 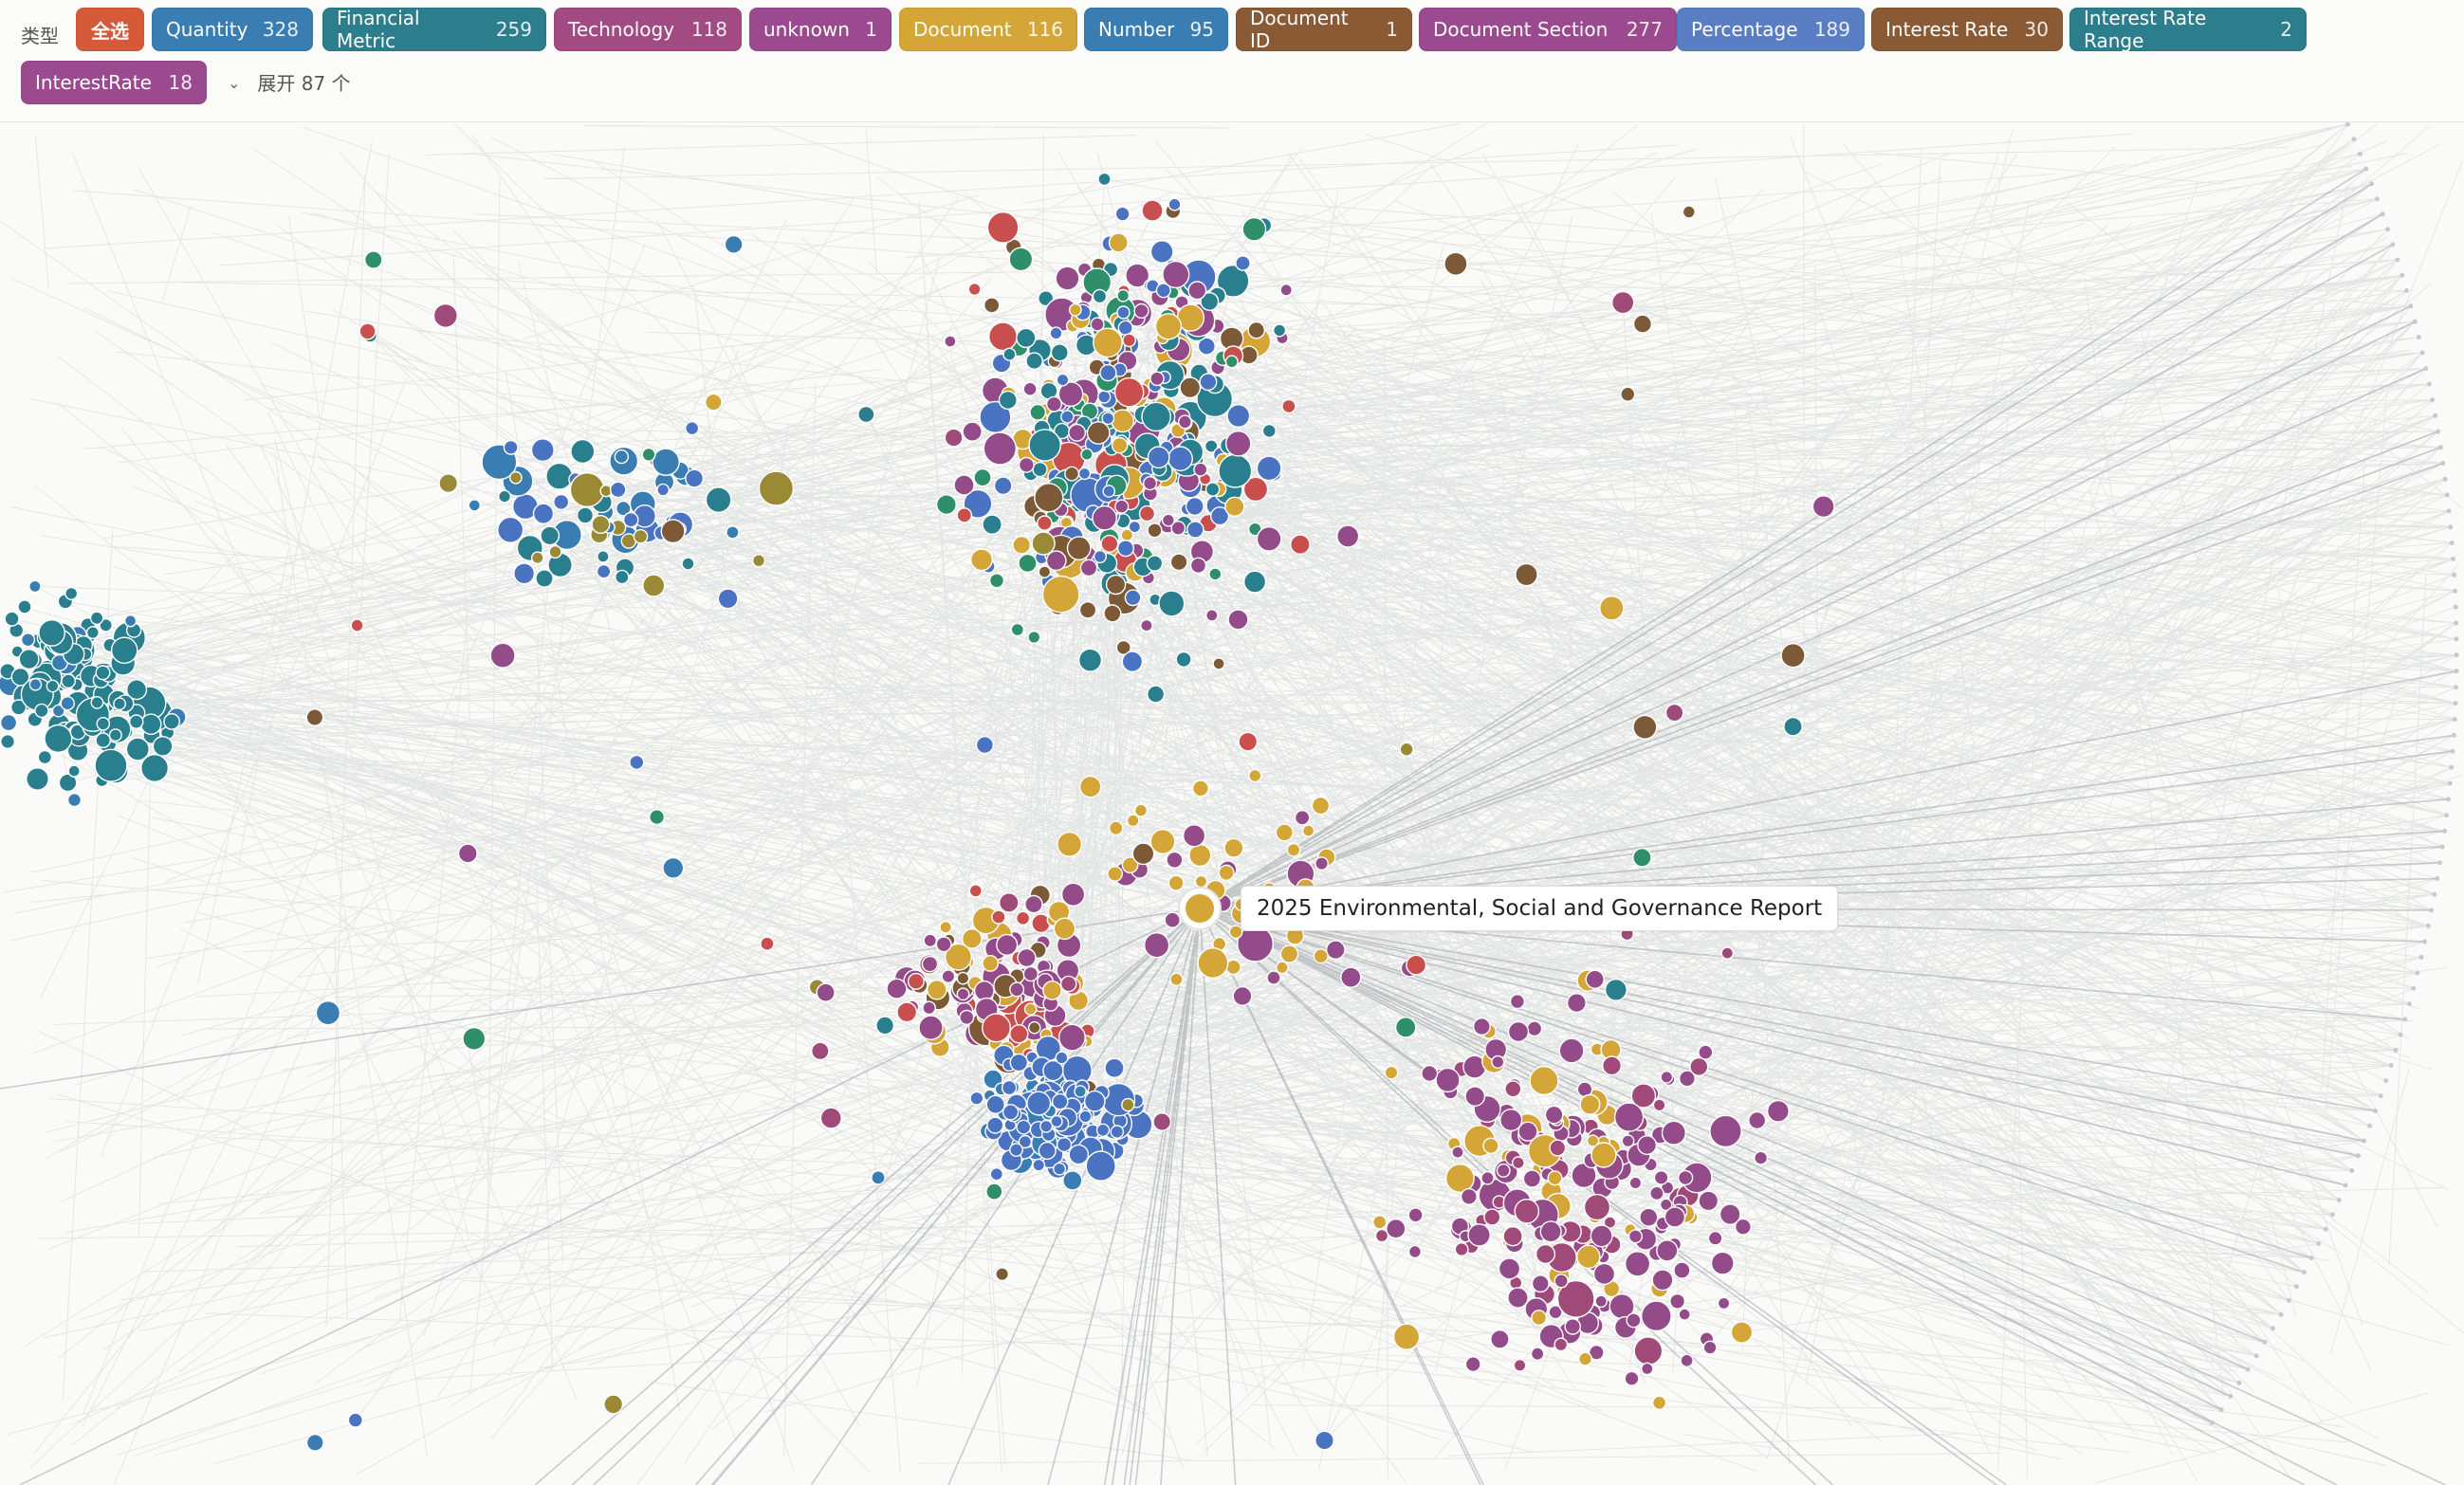 What do you see at coordinates (110, 29) in the screenshot?
I see `select-all-chip: 全选` at bounding box center [110, 29].